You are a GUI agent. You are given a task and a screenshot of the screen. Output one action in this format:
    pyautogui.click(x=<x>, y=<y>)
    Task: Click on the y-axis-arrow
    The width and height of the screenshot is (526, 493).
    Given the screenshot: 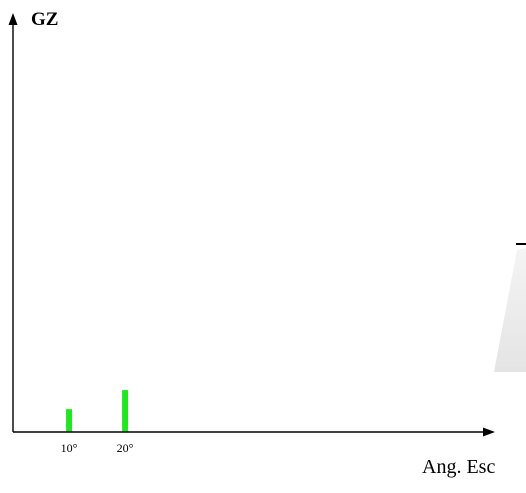 What is the action you would take?
    pyautogui.click(x=13, y=19)
    